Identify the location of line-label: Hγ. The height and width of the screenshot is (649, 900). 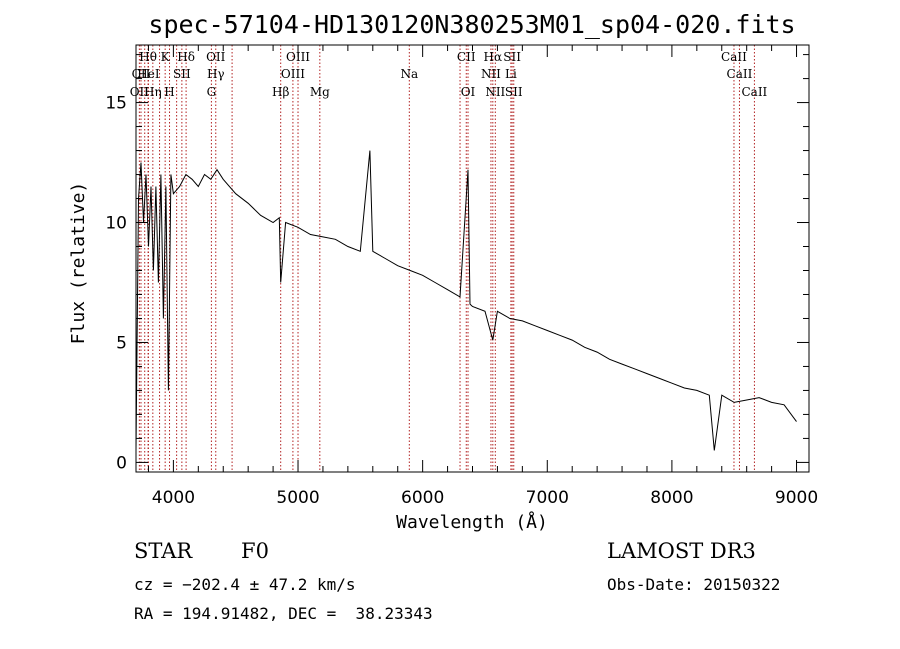
(216, 74).